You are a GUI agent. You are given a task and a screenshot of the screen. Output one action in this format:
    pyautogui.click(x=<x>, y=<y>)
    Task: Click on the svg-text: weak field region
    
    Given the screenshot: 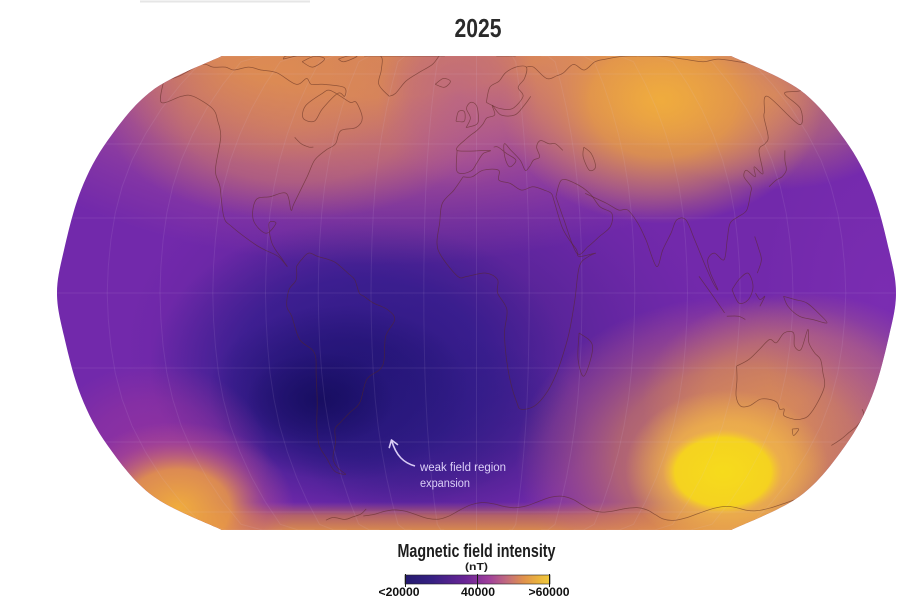 What is the action you would take?
    pyautogui.click(x=462, y=468)
    